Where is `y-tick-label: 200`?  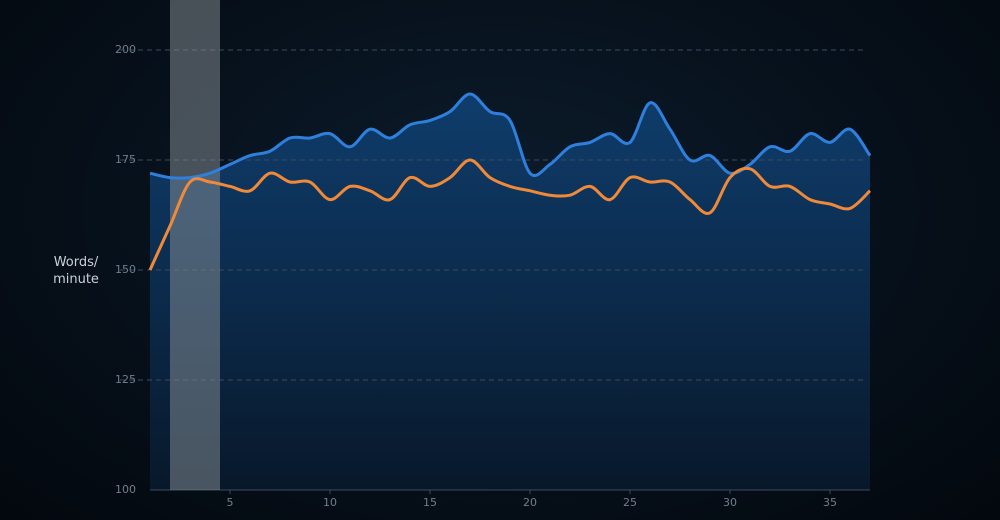
y-tick-label: 200 is located at coordinates (125, 49).